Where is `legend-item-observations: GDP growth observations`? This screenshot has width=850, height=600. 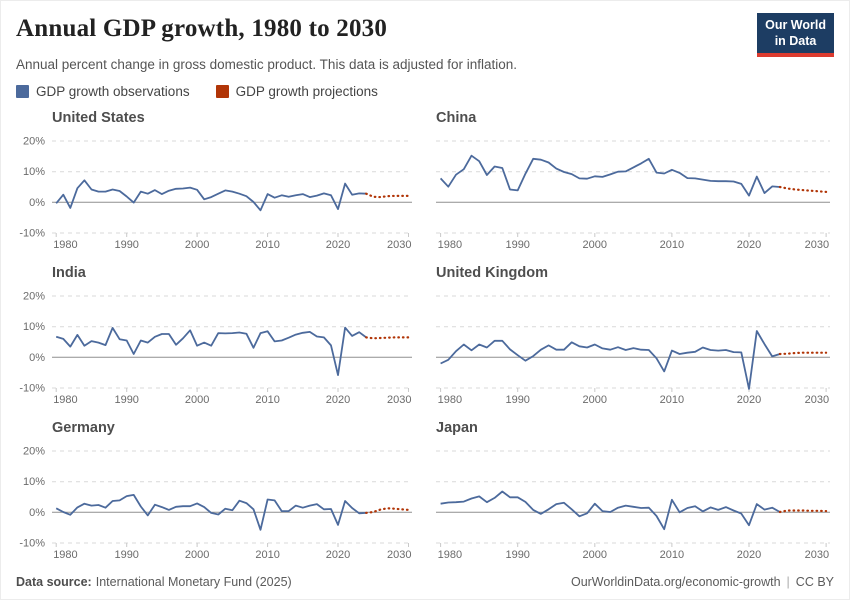 legend-item-observations: GDP growth observations is located at coordinates (103, 91).